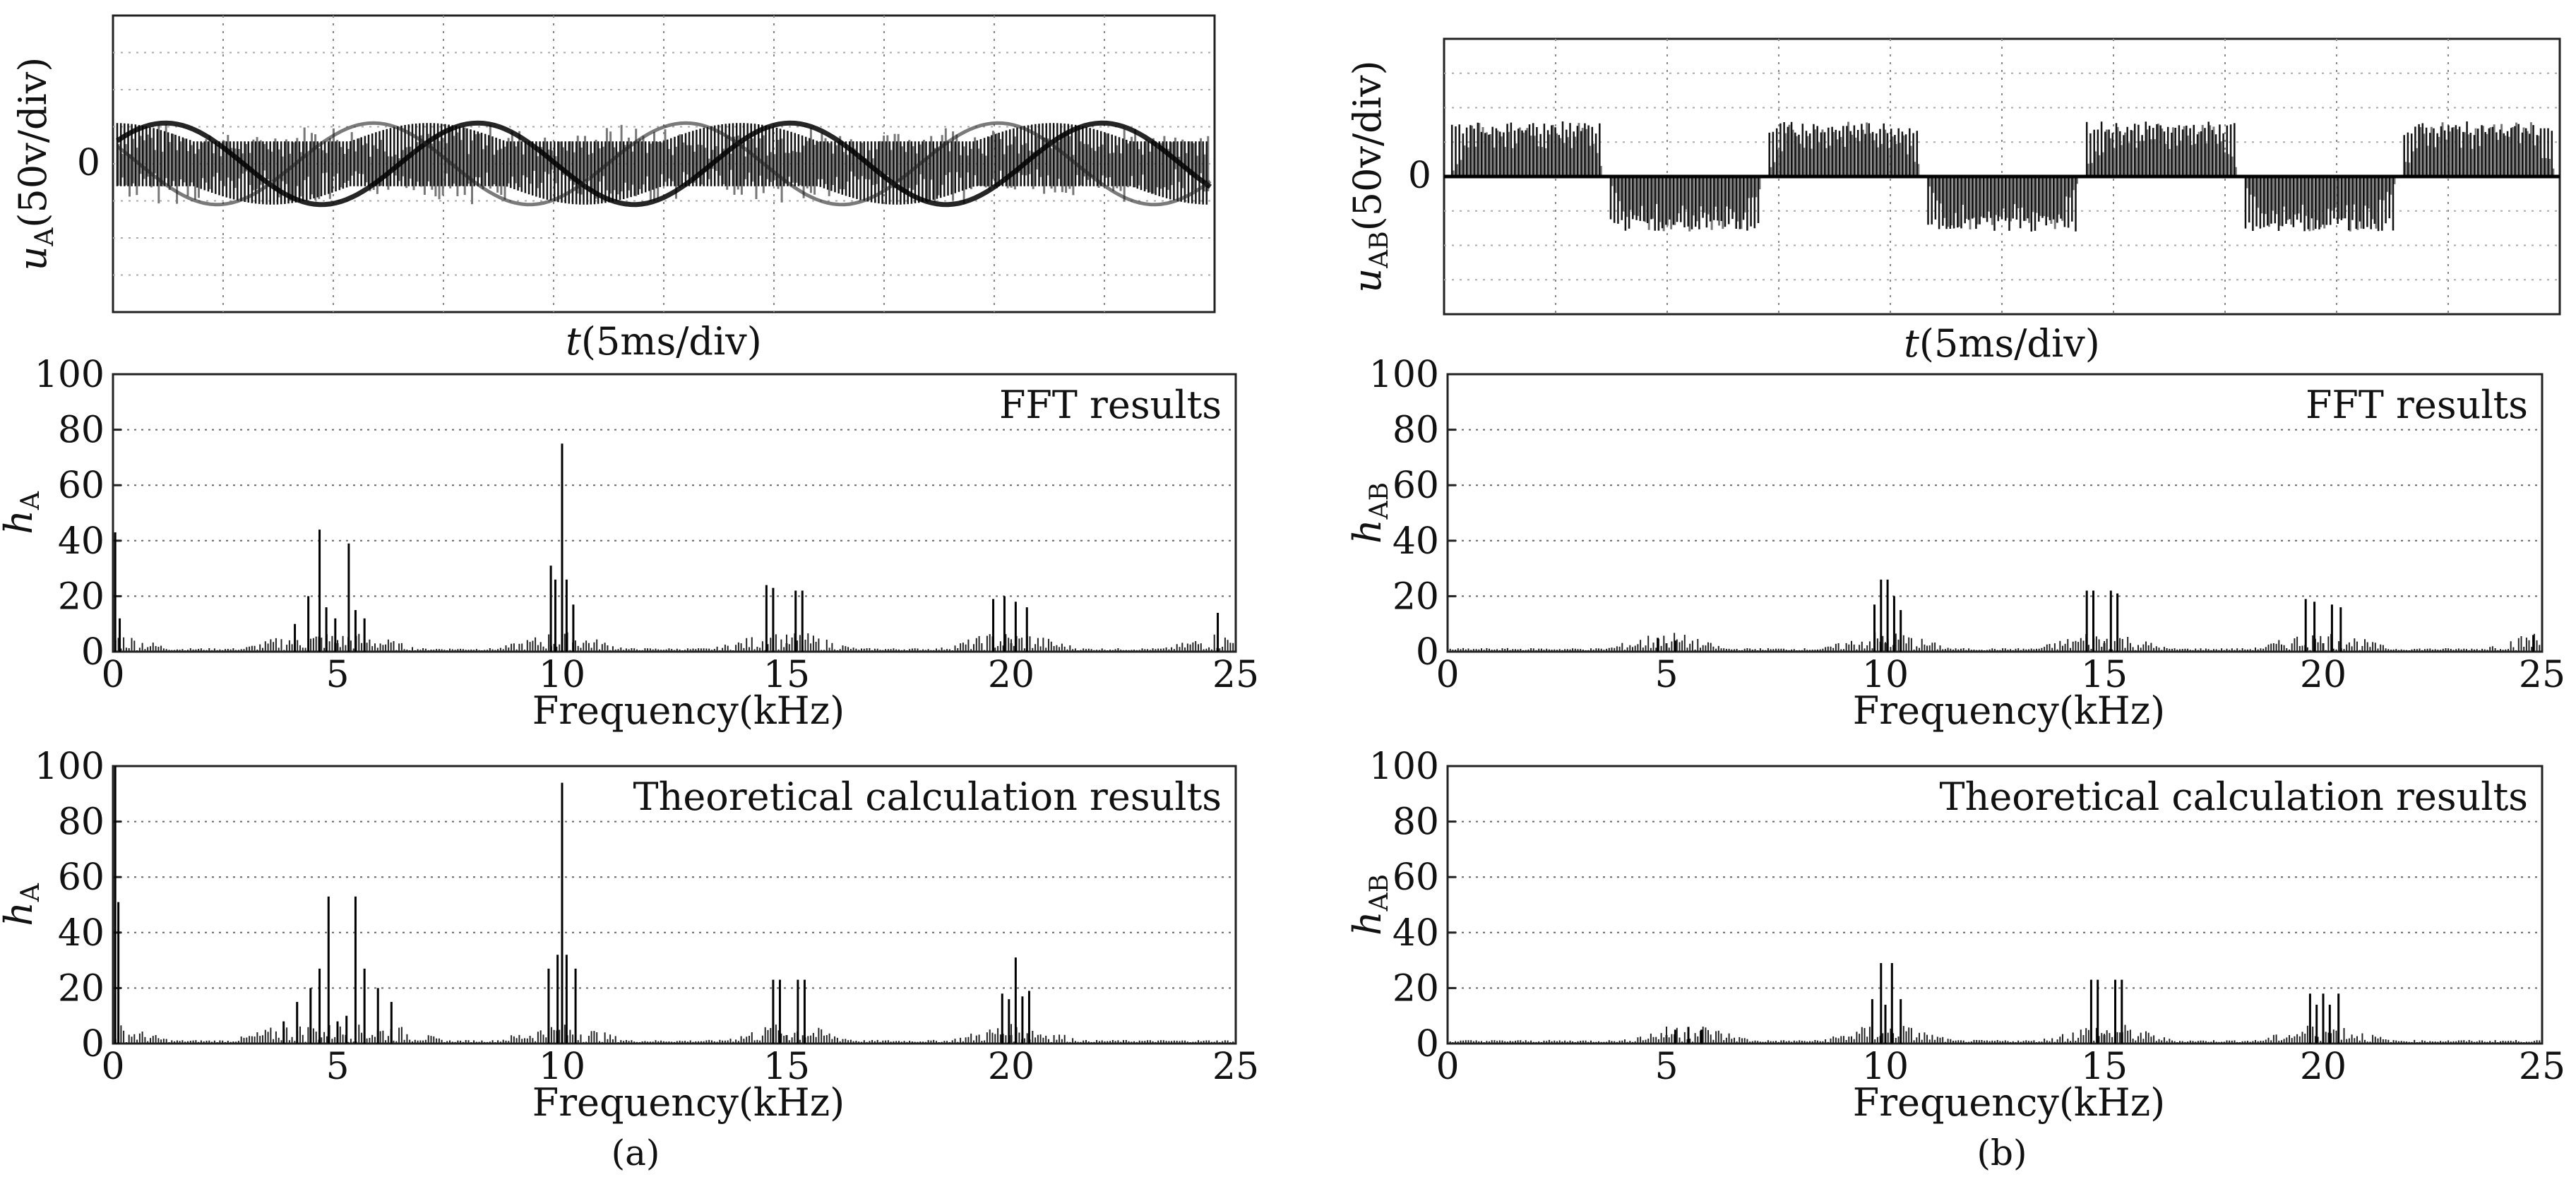 The image size is (2576, 1189). What do you see at coordinates (636, 1153) in the screenshot?
I see `caption-a: (a)` at bounding box center [636, 1153].